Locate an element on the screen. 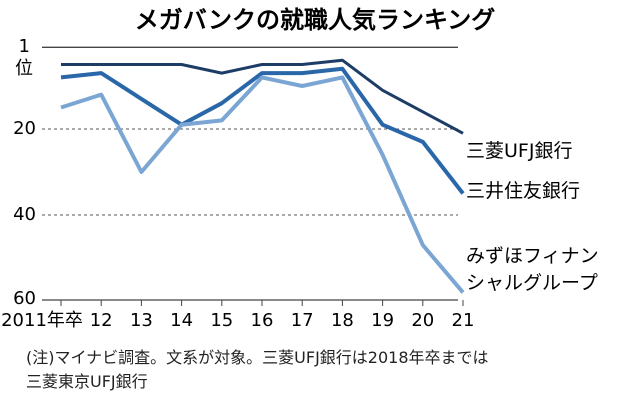 The height and width of the screenshot is (401, 630). x-tick-label: 20 is located at coordinates (422, 320).